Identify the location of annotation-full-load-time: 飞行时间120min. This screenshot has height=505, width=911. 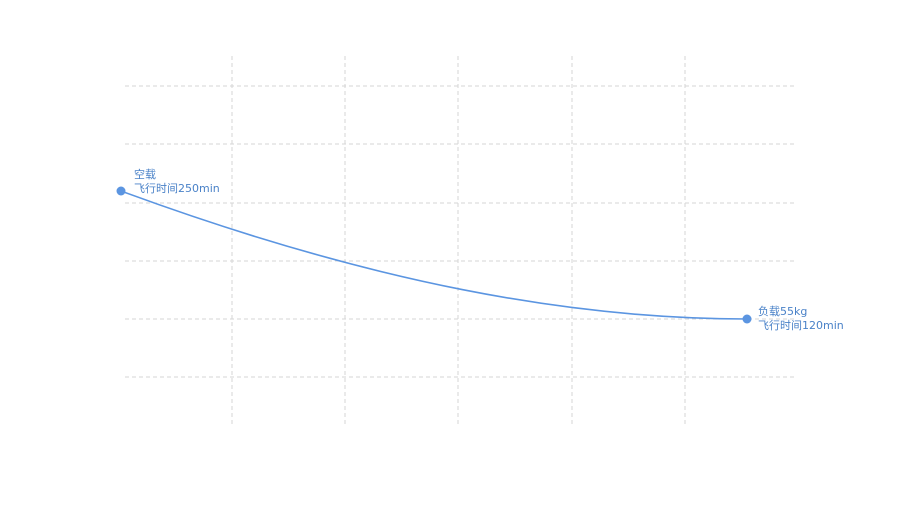
(801, 325).